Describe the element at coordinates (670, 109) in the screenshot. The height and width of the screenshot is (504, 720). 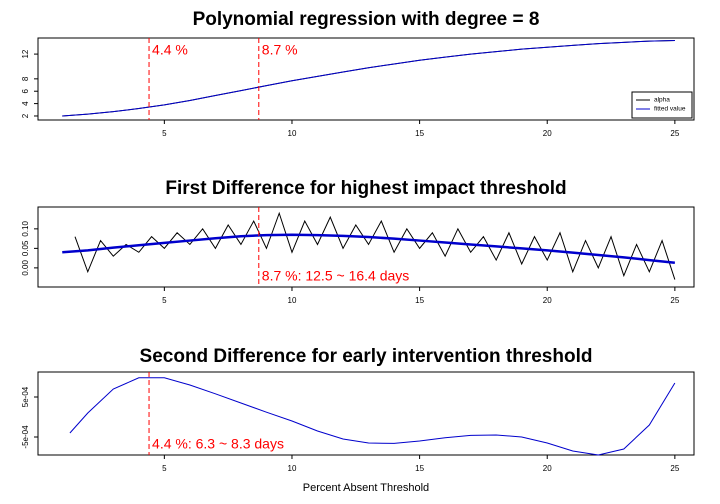
I see `legend-label: fitted value` at that location.